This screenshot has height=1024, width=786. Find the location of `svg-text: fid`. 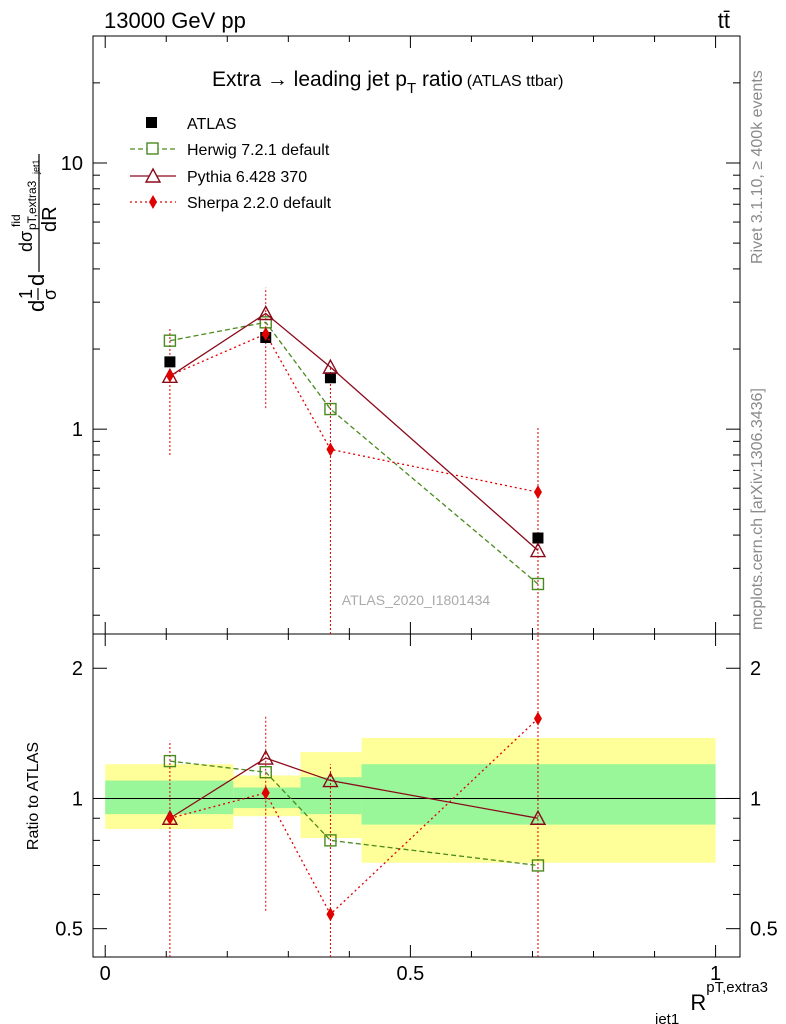

svg-text: fid is located at coordinates (16, 220).